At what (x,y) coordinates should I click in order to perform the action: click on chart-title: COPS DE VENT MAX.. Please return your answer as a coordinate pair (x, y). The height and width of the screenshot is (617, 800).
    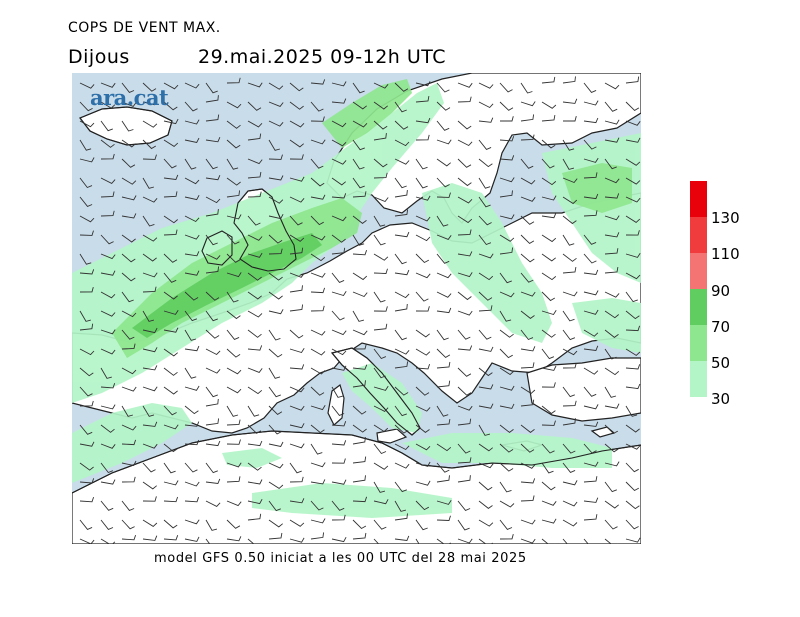
    Looking at the image, I should click on (144, 28).